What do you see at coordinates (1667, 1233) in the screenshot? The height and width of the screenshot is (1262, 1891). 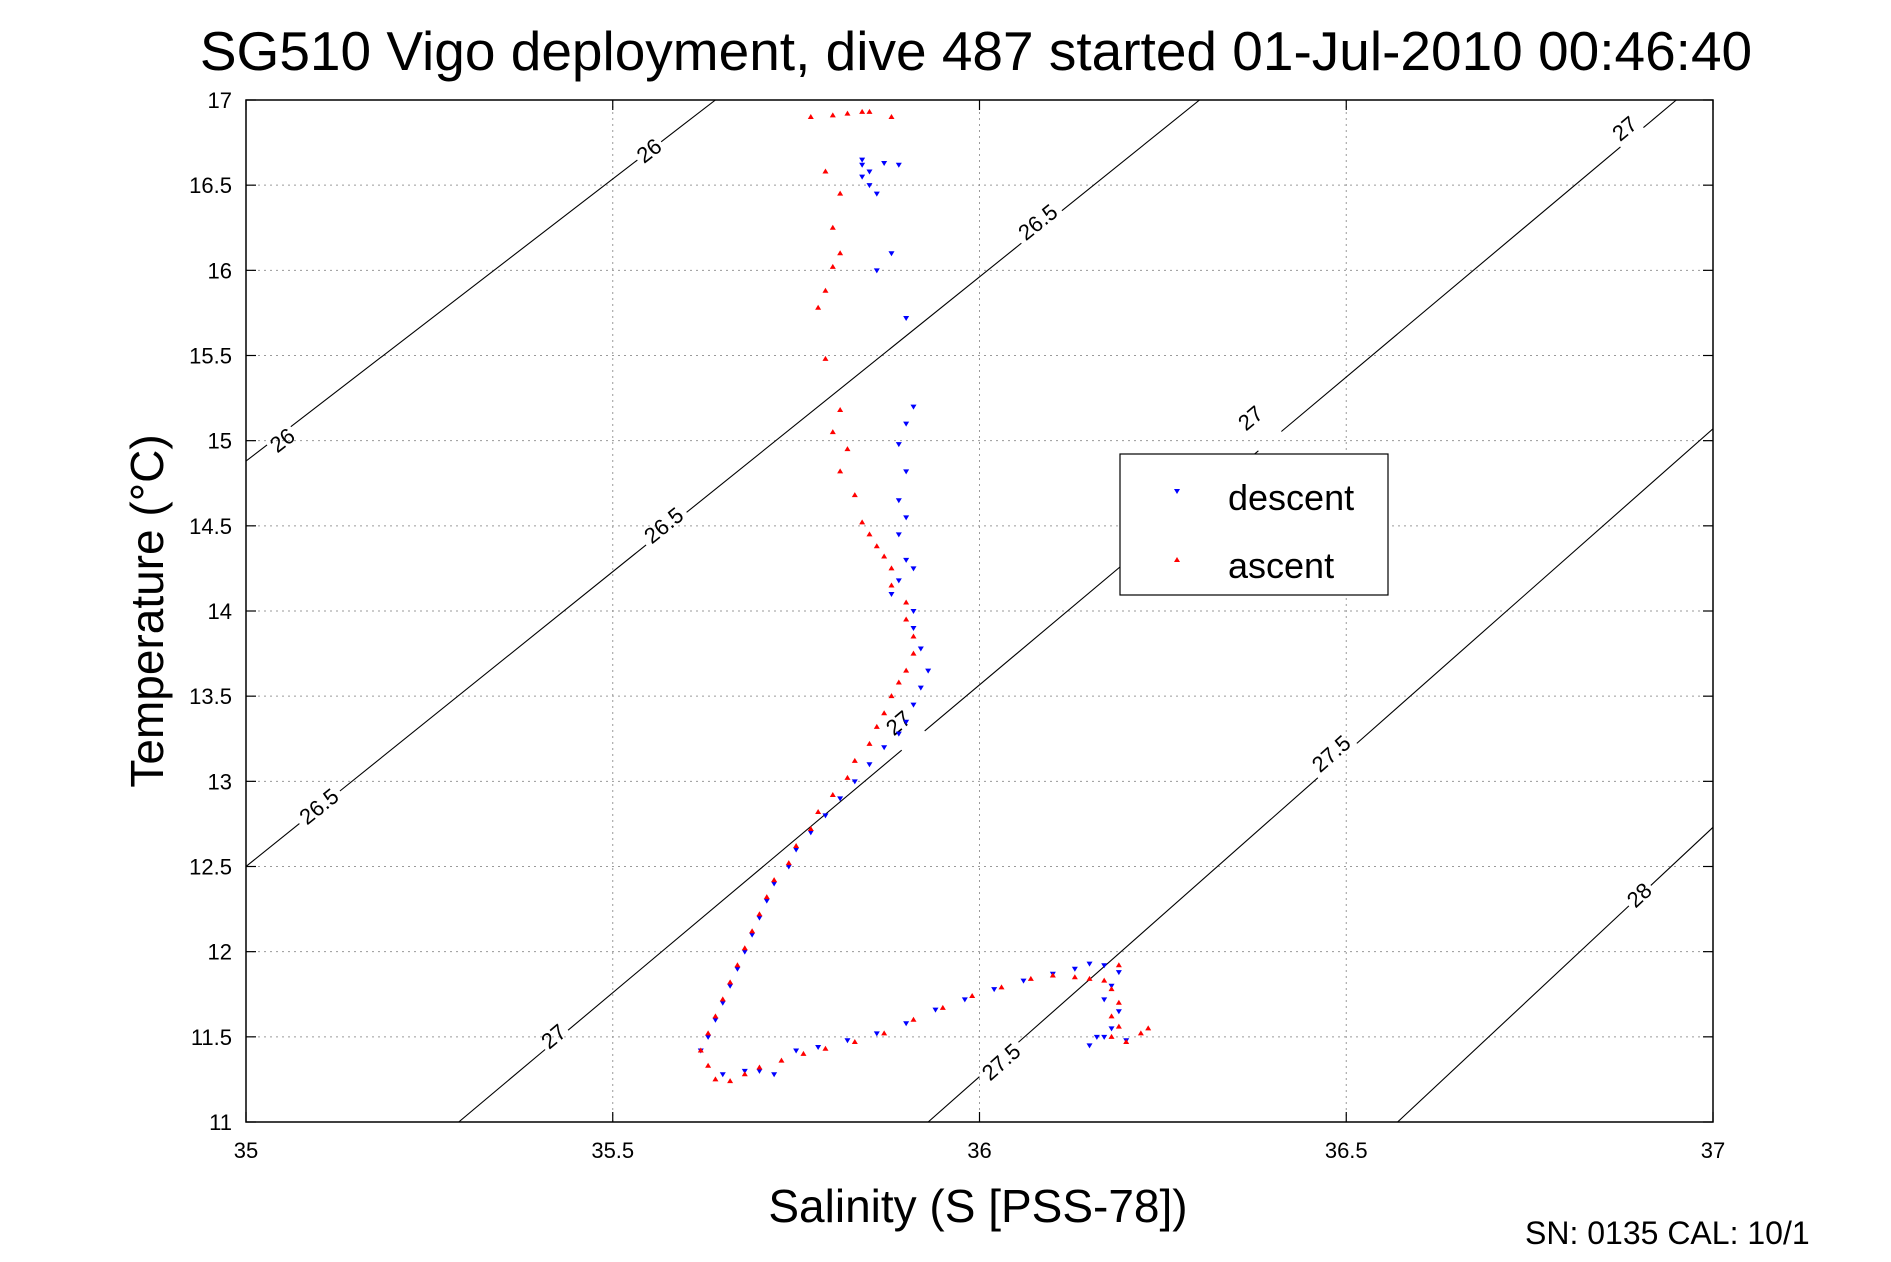 I see `serial-calibration-footer: SN: 0135 CAL: 10/1` at bounding box center [1667, 1233].